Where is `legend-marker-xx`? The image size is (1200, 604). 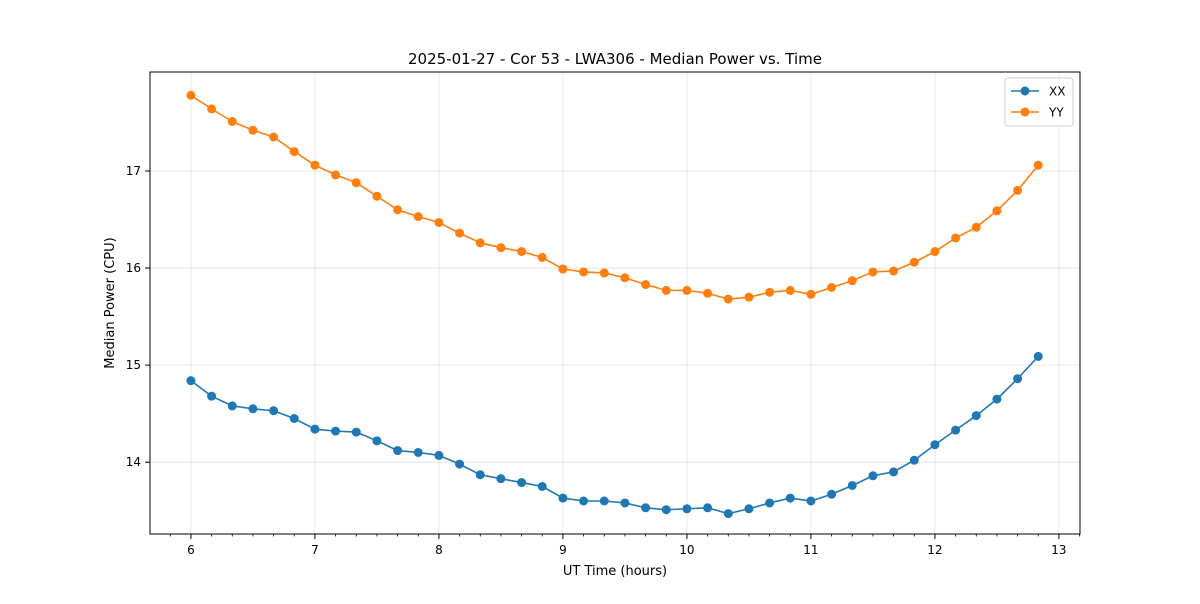
legend-marker-xx is located at coordinates (1025, 91).